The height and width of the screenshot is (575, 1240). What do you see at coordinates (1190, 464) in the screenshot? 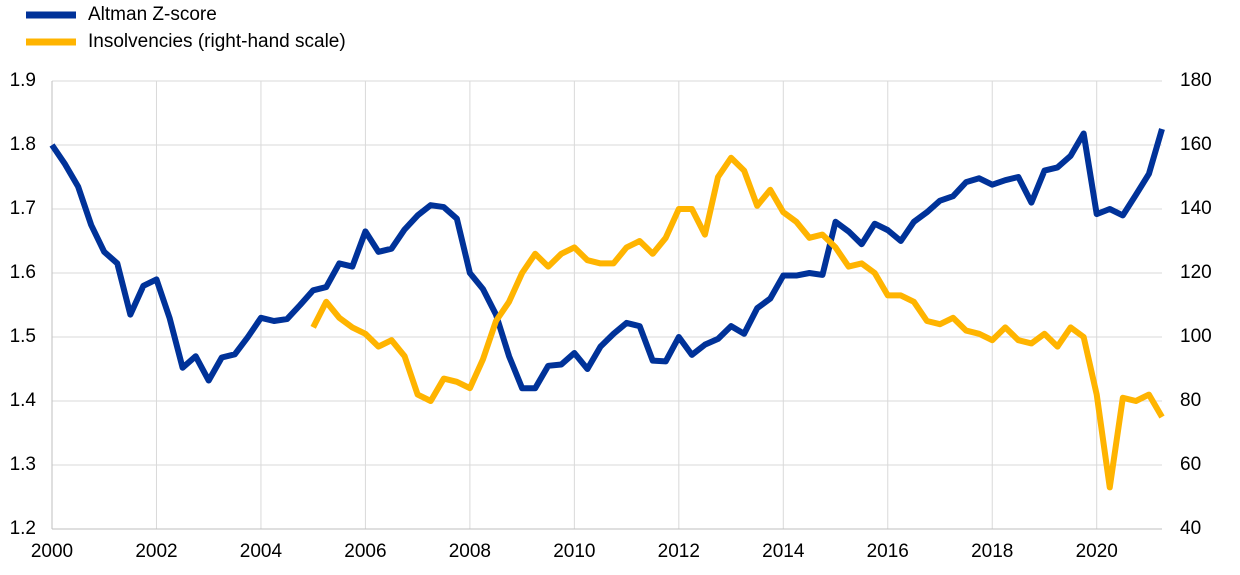
I see `y2-tick-label: 60` at bounding box center [1190, 464].